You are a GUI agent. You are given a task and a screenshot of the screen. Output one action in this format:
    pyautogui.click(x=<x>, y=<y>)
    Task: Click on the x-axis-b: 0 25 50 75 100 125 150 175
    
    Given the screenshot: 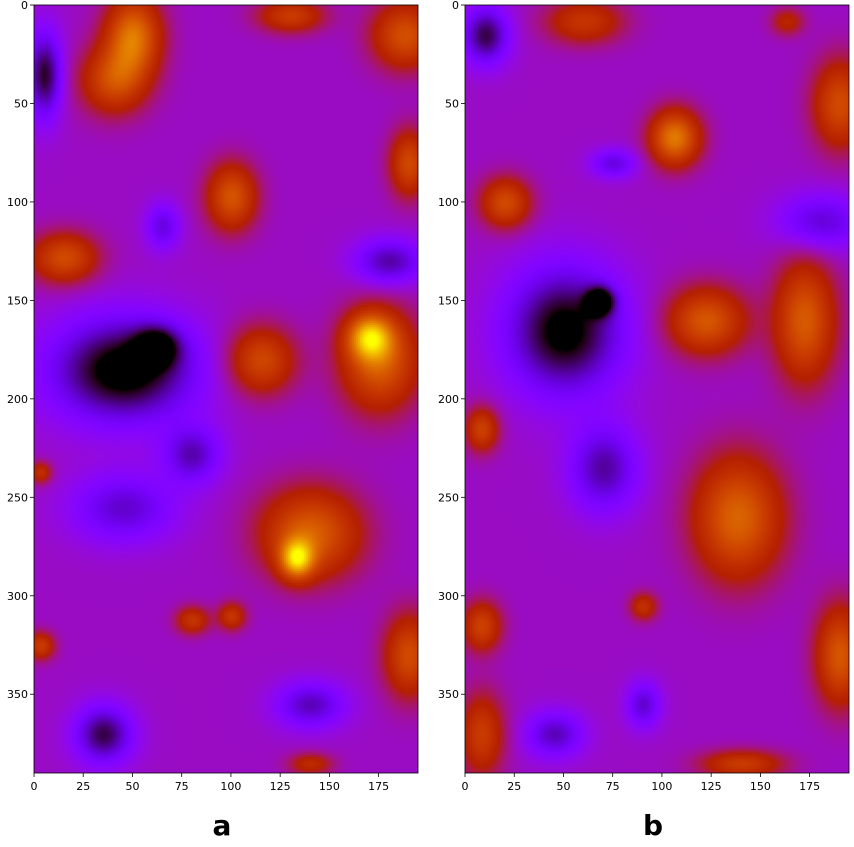 What is the action you would take?
    pyautogui.click(x=641, y=783)
    